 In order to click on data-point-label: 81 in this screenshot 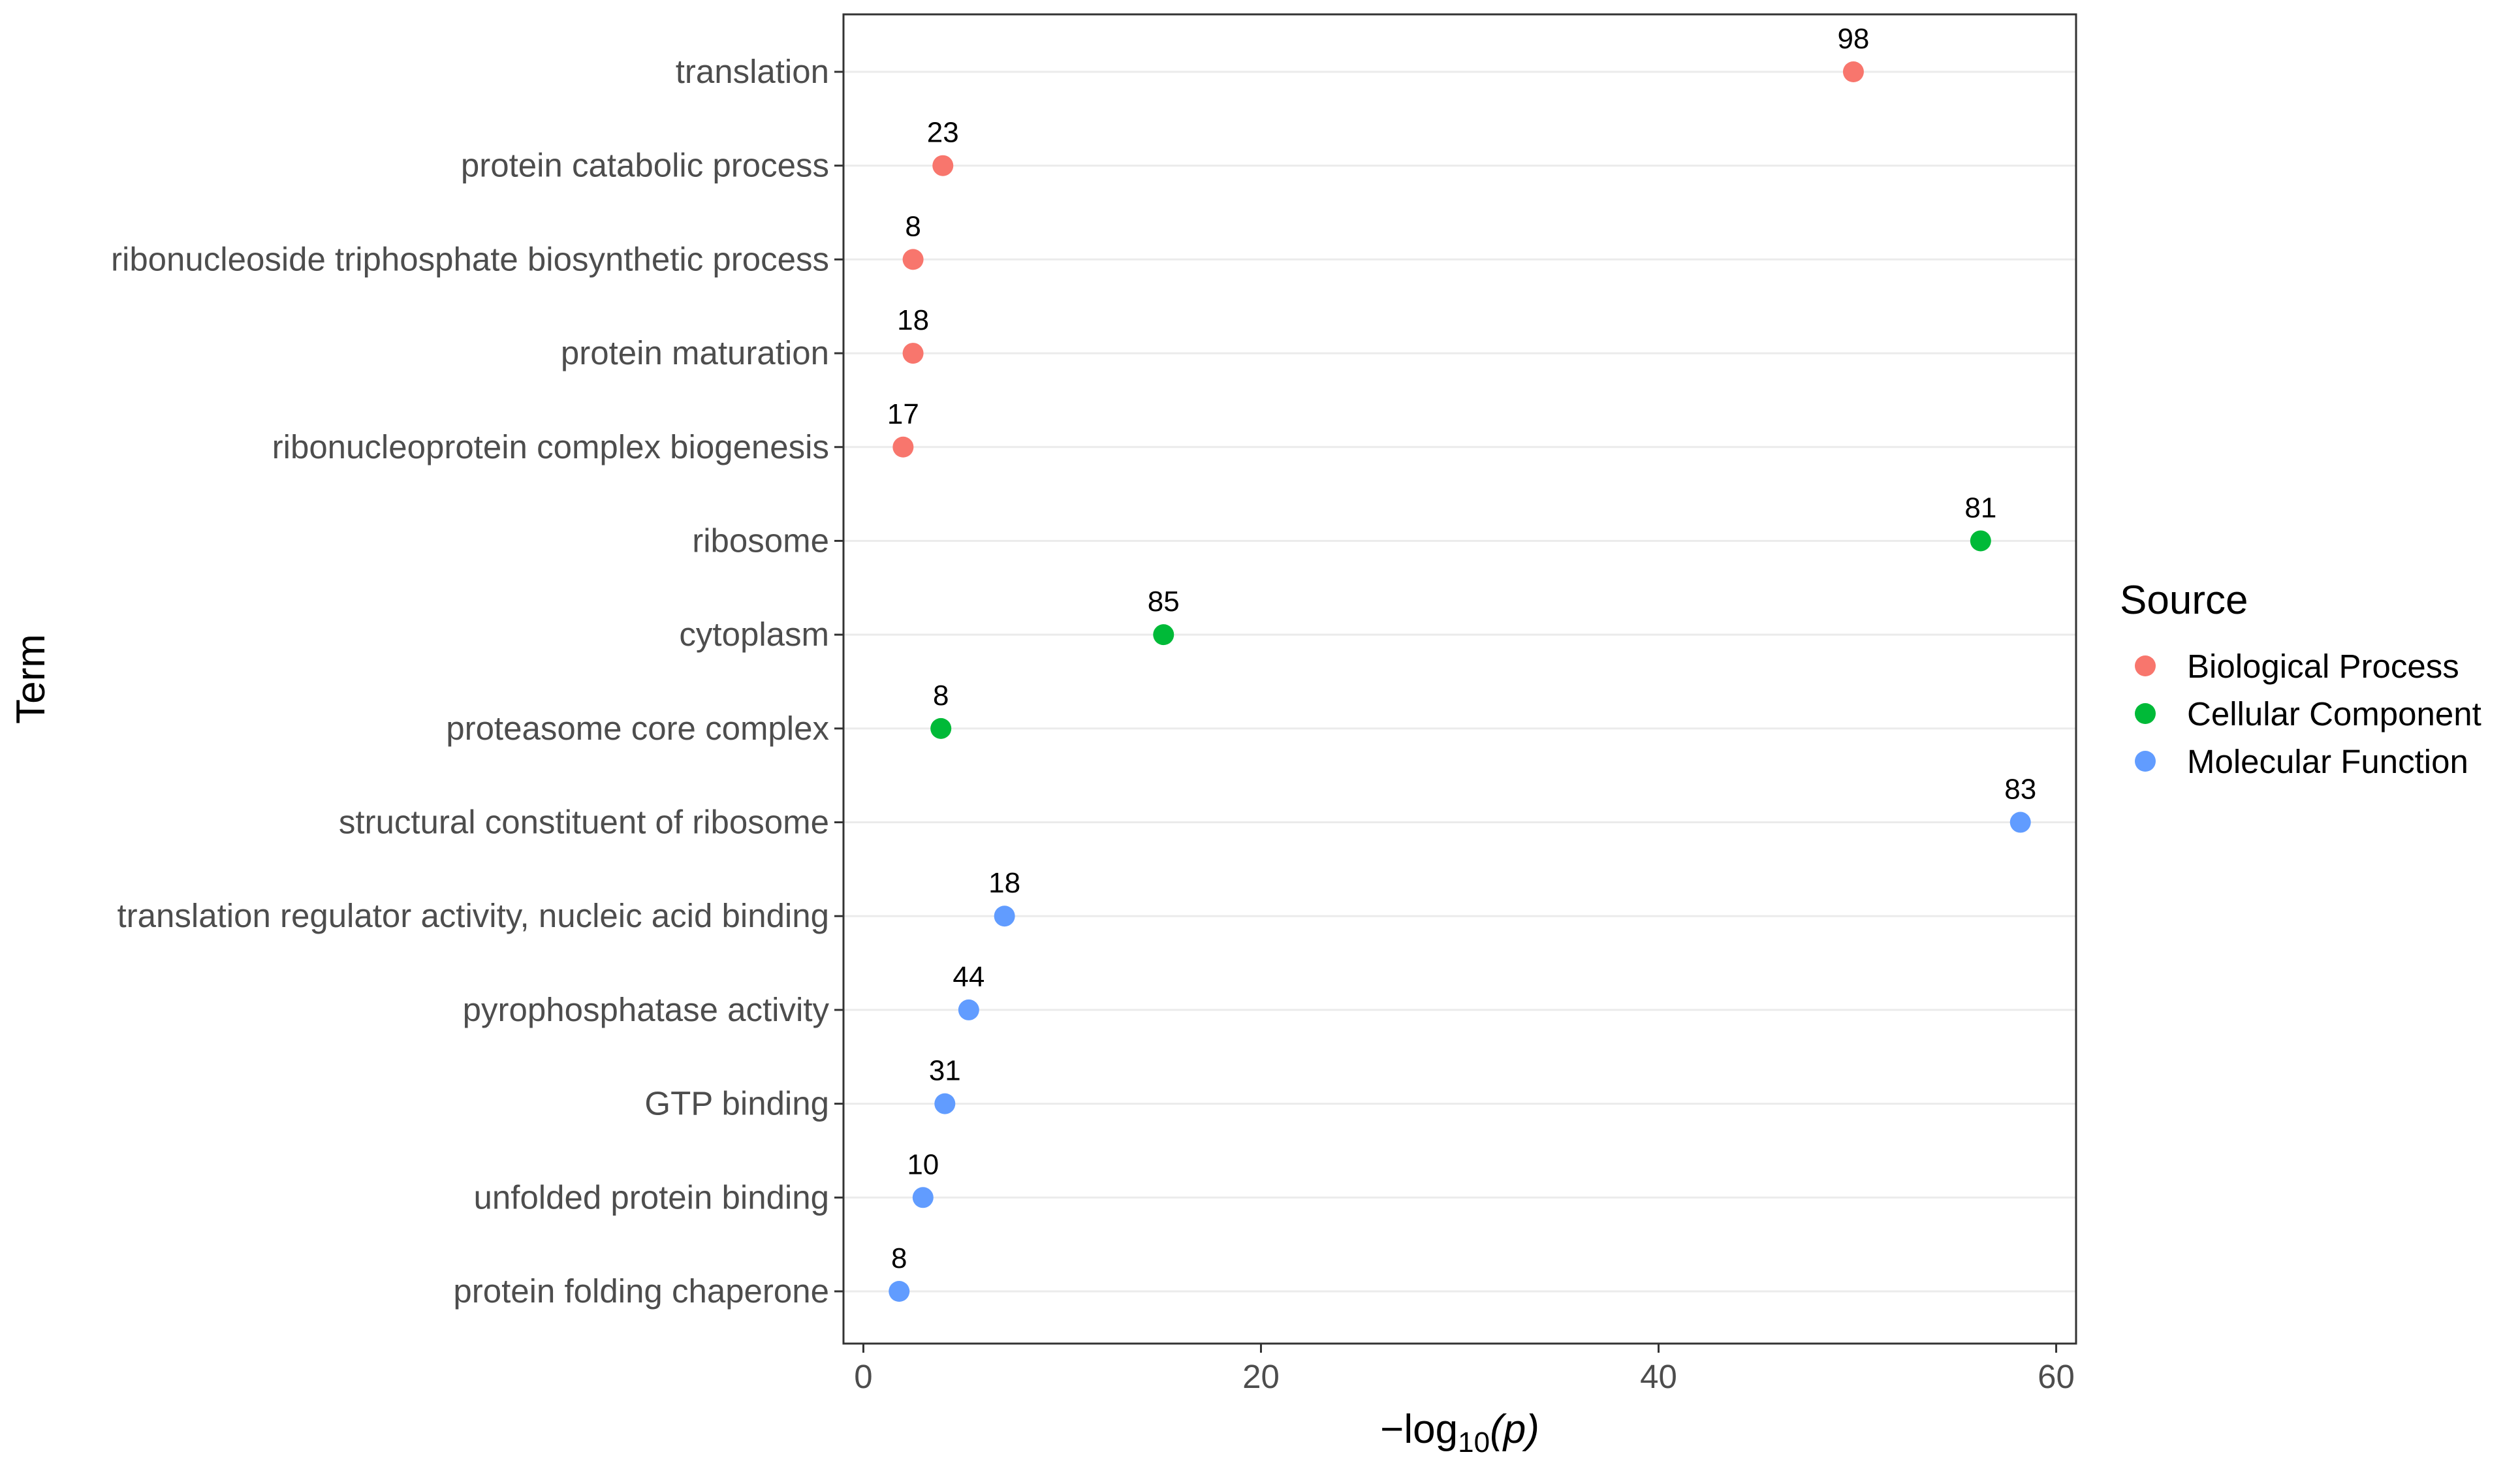, I will do `click(1980, 508)`.